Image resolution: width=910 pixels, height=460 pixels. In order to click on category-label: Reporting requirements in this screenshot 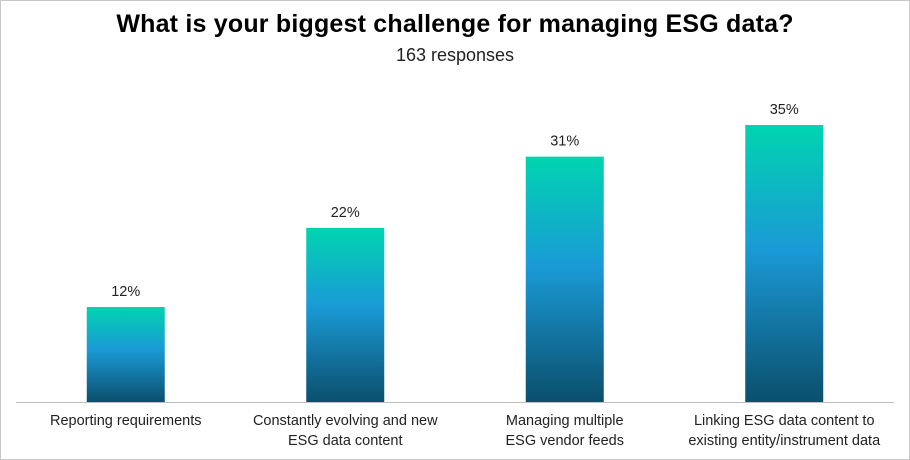, I will do `click(125, 421)`.